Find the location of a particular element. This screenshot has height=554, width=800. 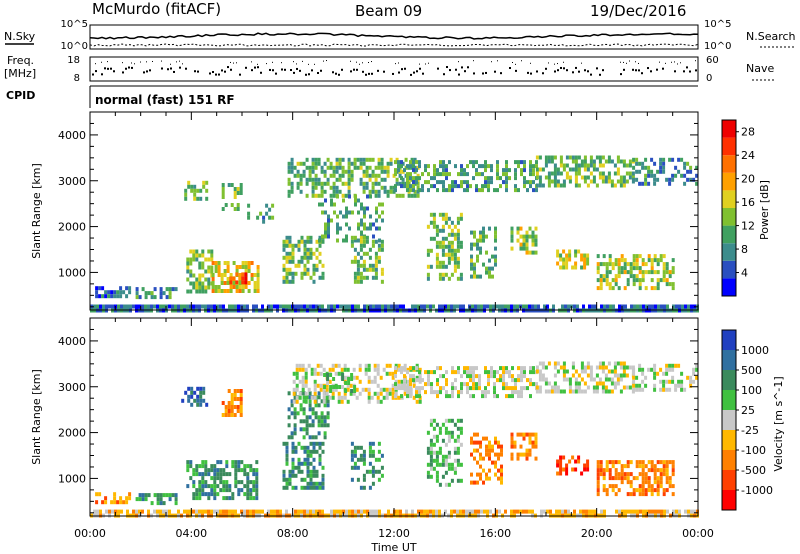

power-colorbar-segment is located at coordinates (729, 129).